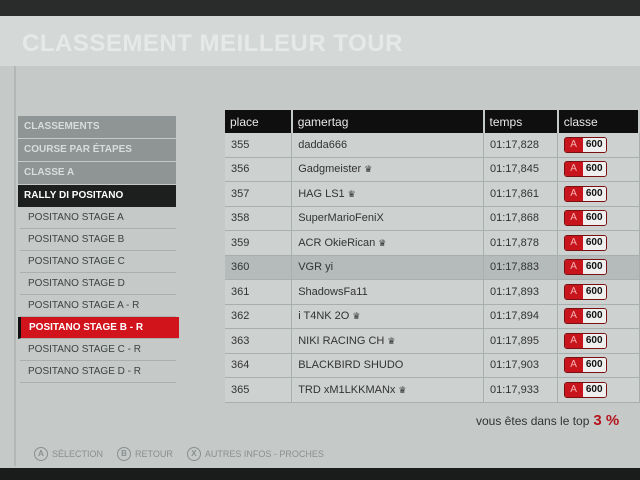  Describe the element at coordinates (521, 316) in the screenshot. I see `time-cell: 01:17,894` at that location.